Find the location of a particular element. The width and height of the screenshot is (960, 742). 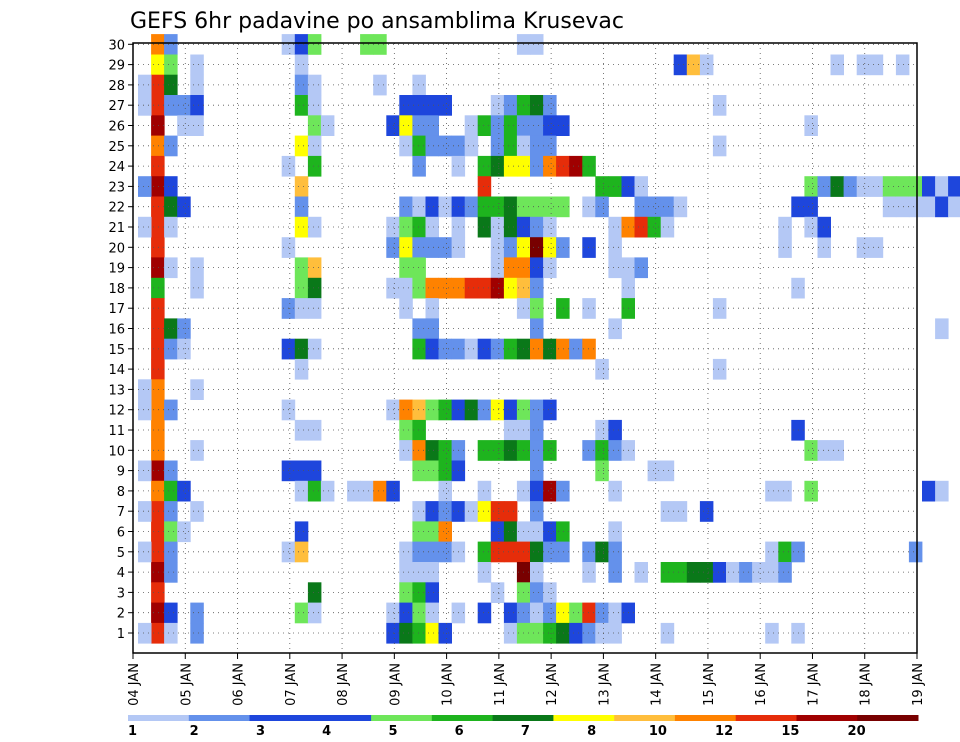

legend-label: 12 is located at coordinates (724, 731).